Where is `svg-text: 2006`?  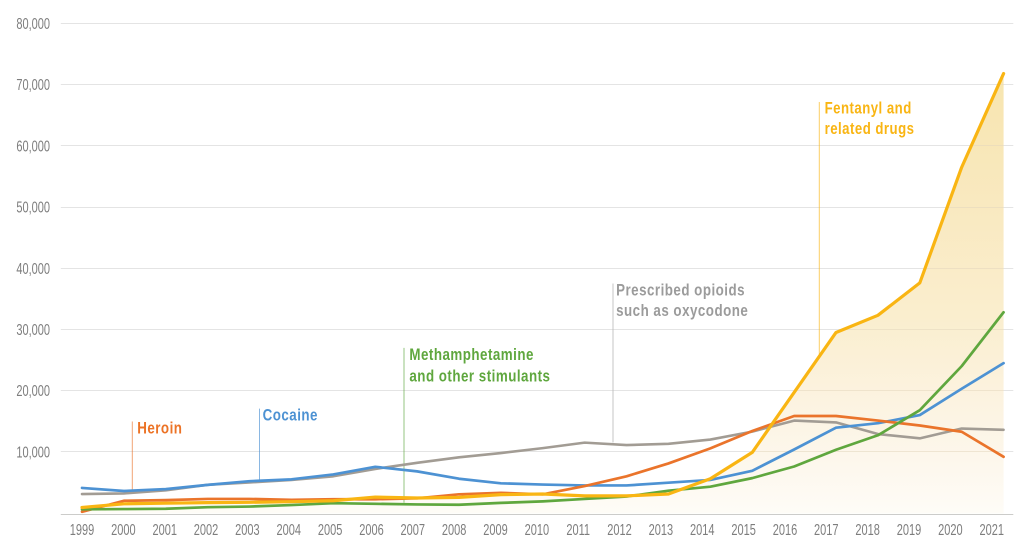 svg-text: 2006 is located at coordinates (371, 529).